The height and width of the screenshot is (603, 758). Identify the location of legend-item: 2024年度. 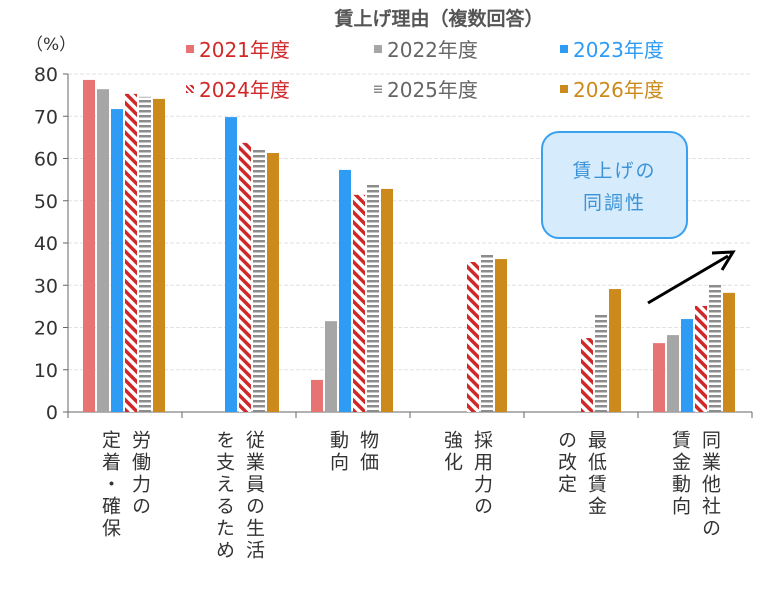
(238, 88).